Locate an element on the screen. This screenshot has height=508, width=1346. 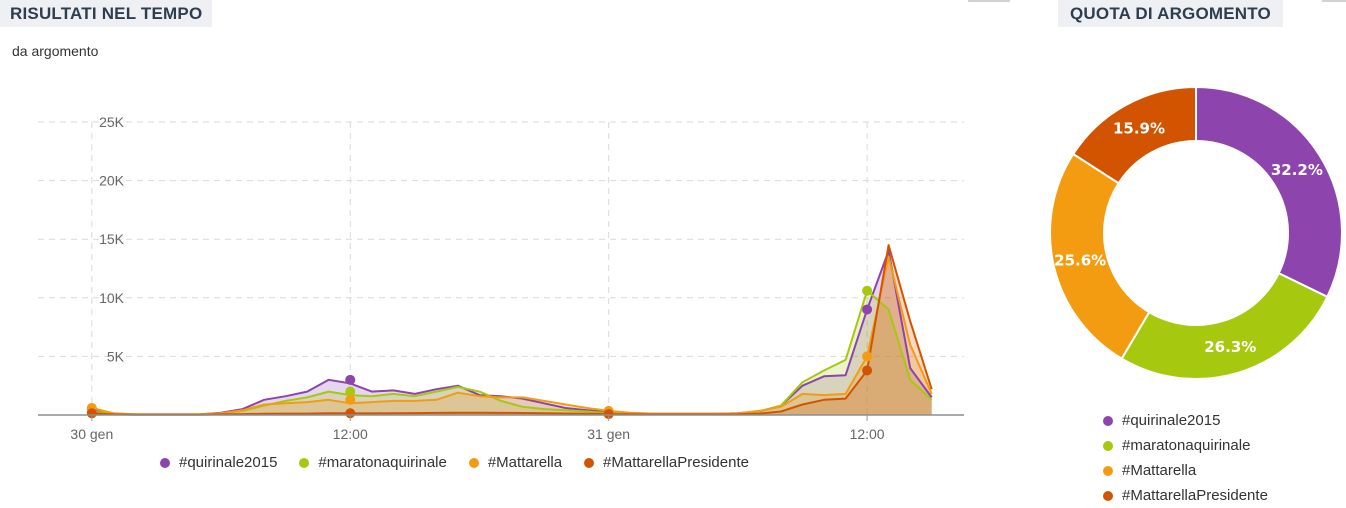
y-tick-label: 20K is located at coordinates (112, 181).